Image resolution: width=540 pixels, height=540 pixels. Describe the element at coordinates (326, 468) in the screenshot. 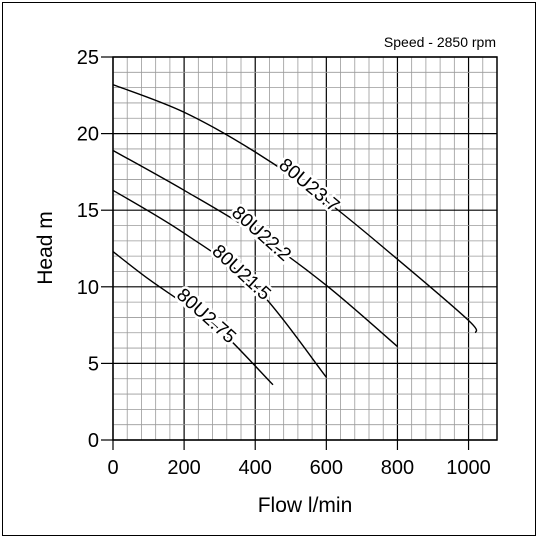

I see `x-tick-label: 600` at that location.